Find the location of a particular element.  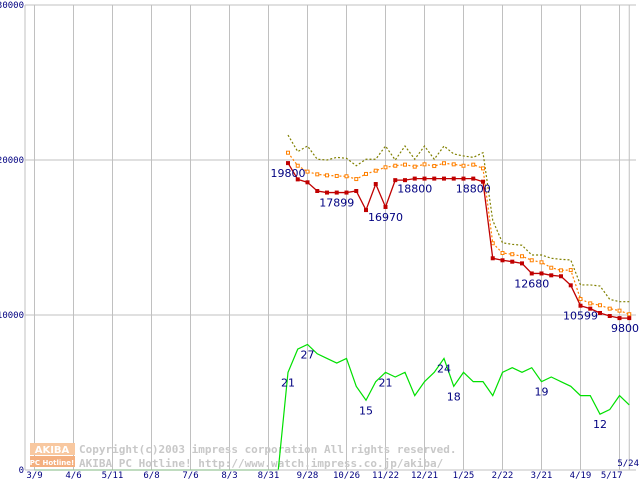

y-tick-label: 20000 is located at coordinates (12, 161).